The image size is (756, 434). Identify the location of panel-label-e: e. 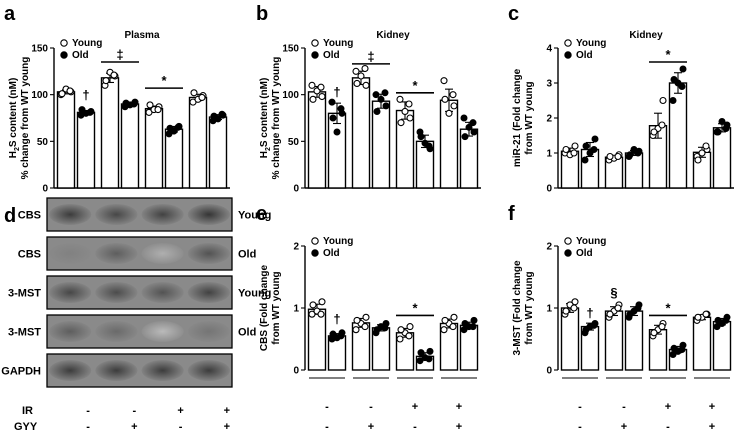
(261, 214).